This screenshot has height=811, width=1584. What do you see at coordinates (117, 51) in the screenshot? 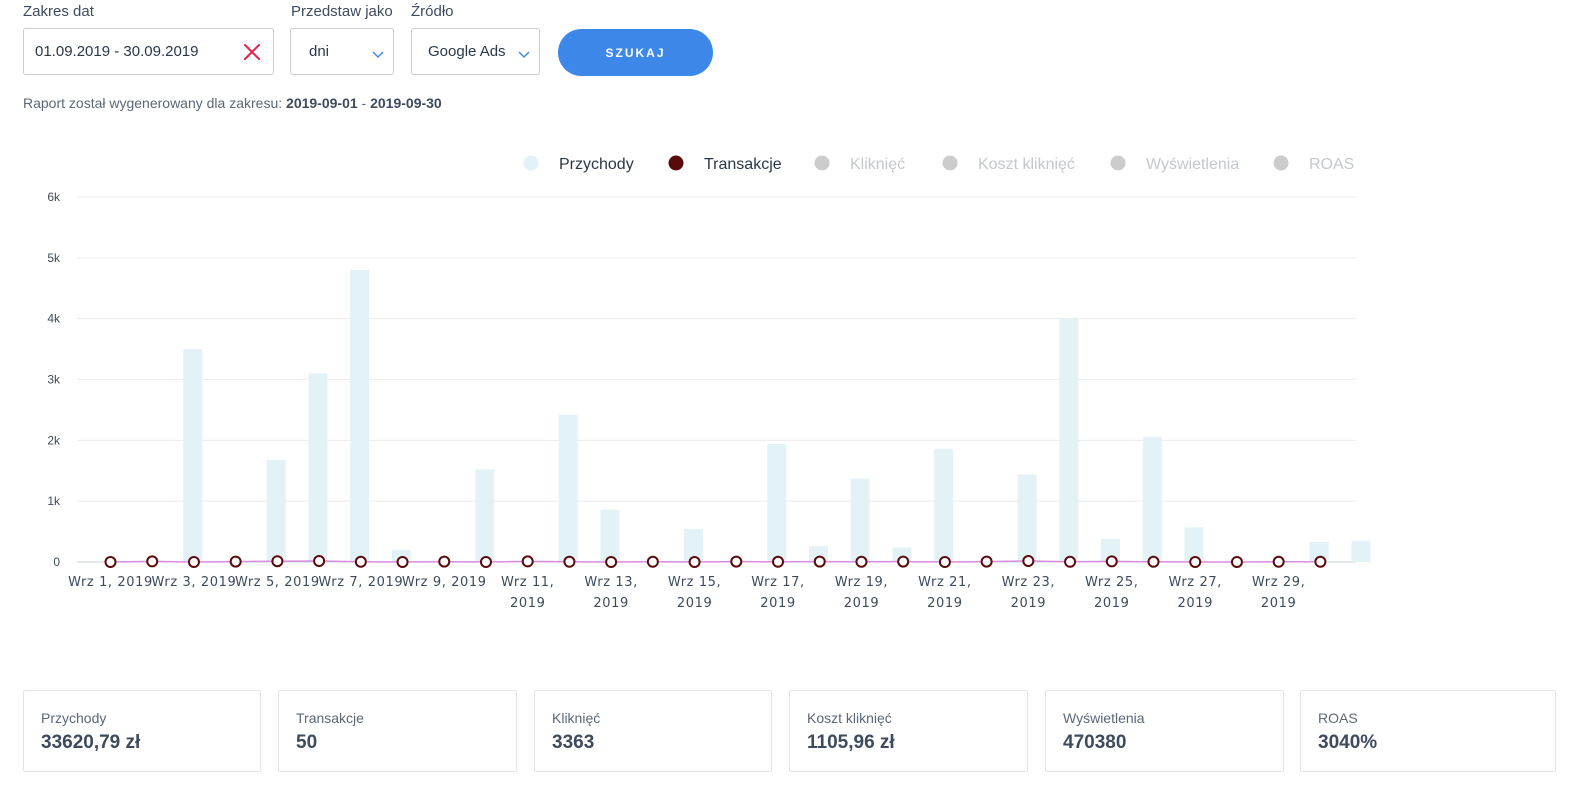
I see `date-range-value: 01.09.2019 - 30.09.2019` at bounding box center [117, 51].